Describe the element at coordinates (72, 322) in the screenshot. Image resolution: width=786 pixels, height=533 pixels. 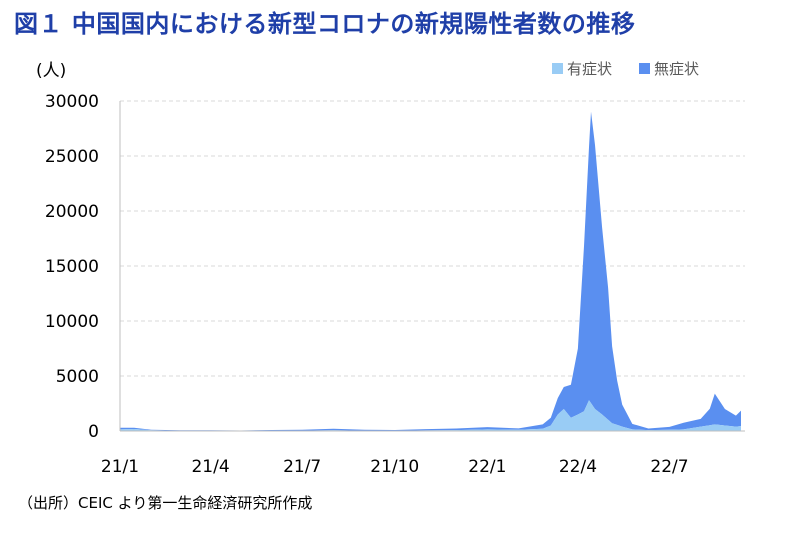
I see `y-tick-label: 10000` at that location.